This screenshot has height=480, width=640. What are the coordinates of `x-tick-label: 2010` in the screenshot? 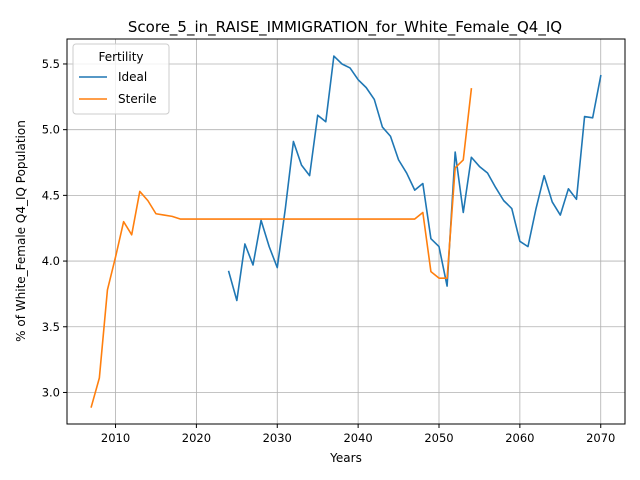 It's located at (115, 438).